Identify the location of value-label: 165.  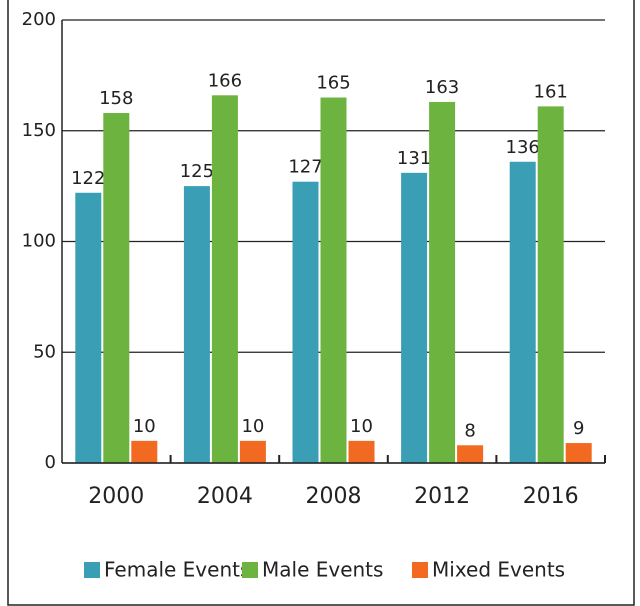
(333, 83).